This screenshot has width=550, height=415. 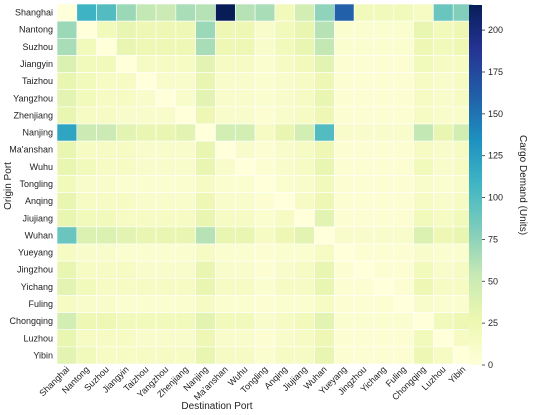 What do you see at coordinates (31, 321) in the screenshot?
I see `y-tick-label: Chongqing` at bounding box center [31, 321].